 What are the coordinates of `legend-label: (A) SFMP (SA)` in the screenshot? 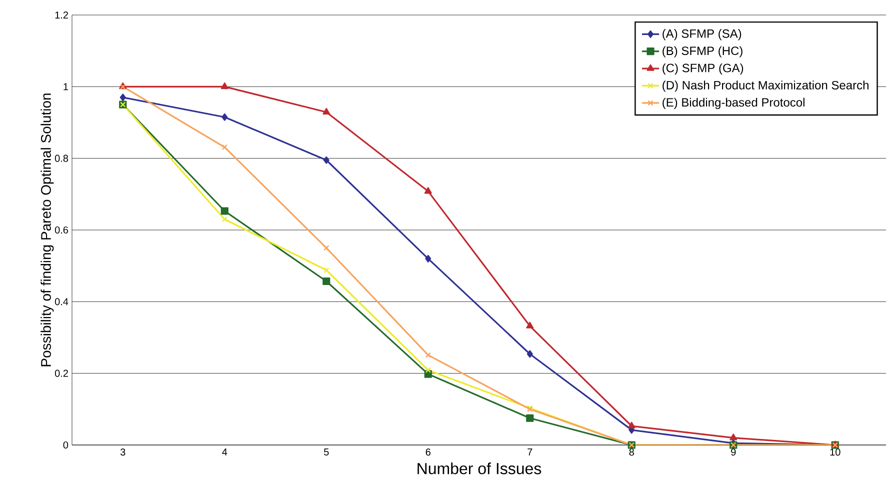 It's located at (702, 34).